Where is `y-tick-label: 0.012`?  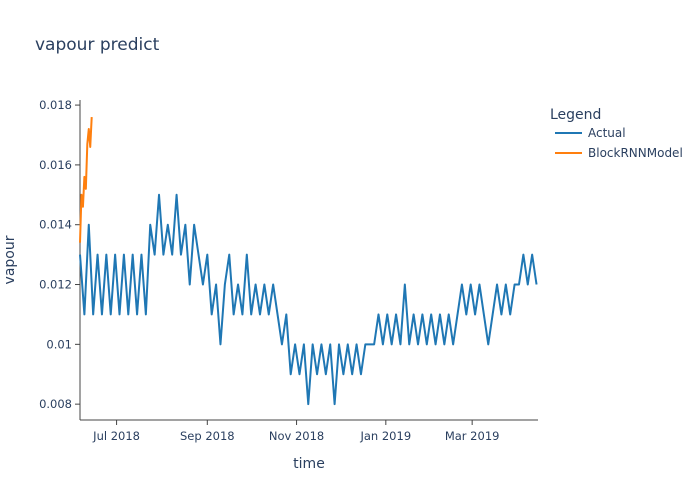
y-tick-label: 0.012 is located at coordinates (55, 285).